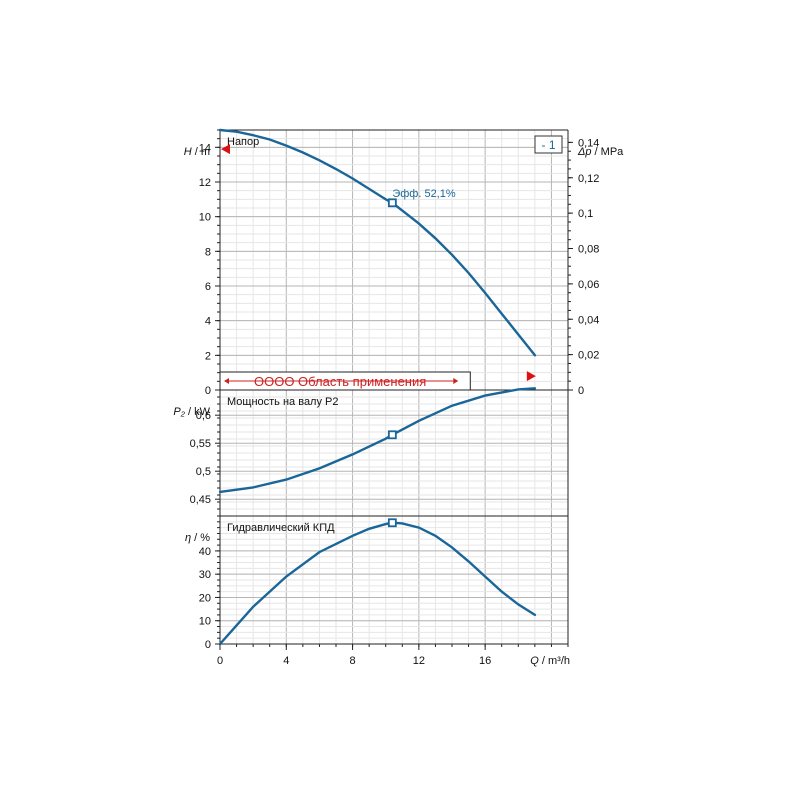 This screenshot has width=800, height=800. Describe the element at coordinates (371, 452) in the screenshot. I see `panel-power: 0,45 0,5 0,55 0,6P₂ / kW Мощность на валу P2` at that location.